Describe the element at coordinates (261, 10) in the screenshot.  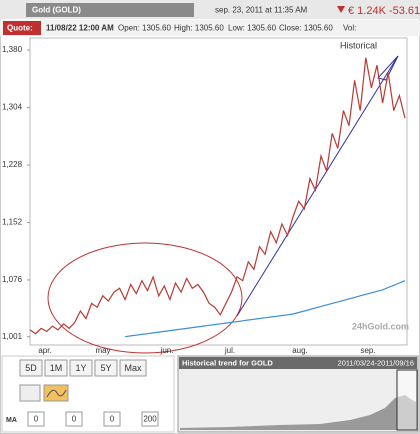
I see `header-timestamp: sep. 23, 2011 at 11:35 AM` at that location.